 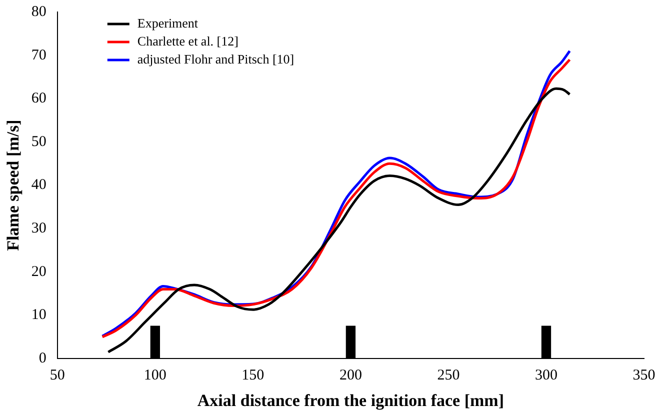 I want to click on x-tick-label: 100, so click(x=155, y=376).